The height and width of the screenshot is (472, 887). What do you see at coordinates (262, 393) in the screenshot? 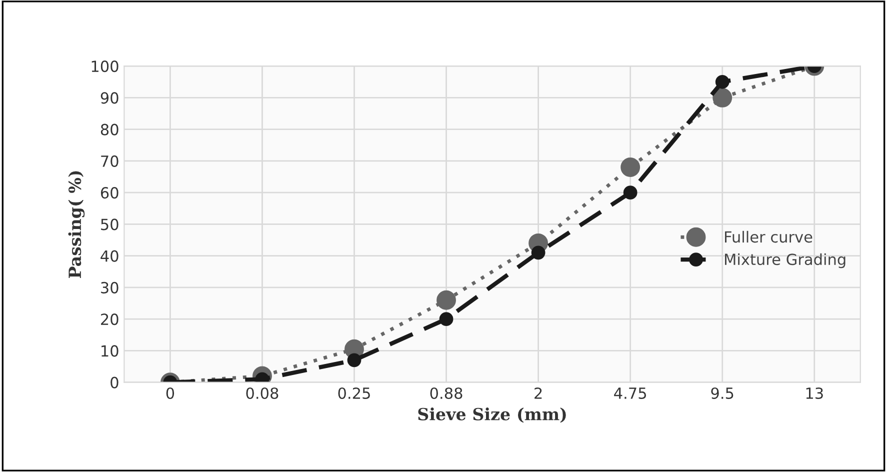
I see `x-tick-label: 0.08` at bounding box center [262, 393].